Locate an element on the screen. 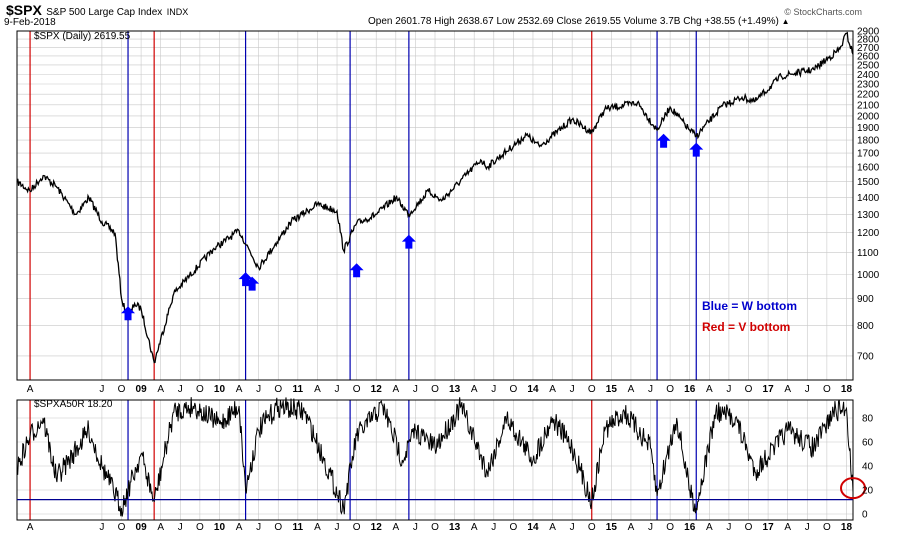 This screenshot has height=534, width=900. breadth-legend: $SPXA50R 18.20 is located at coordinates (73, 404).